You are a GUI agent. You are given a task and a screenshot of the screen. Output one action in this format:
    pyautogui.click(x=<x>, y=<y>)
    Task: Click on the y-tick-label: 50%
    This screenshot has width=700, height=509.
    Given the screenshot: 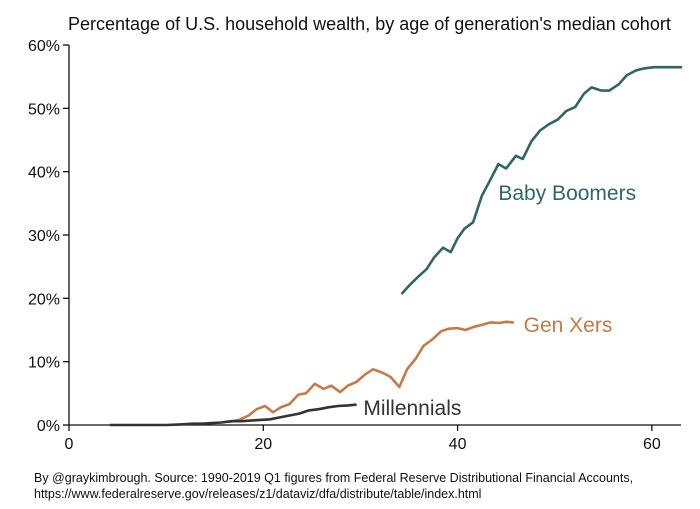 What is the action you would take?
    pyautogui.click(x=44, y=109)
    